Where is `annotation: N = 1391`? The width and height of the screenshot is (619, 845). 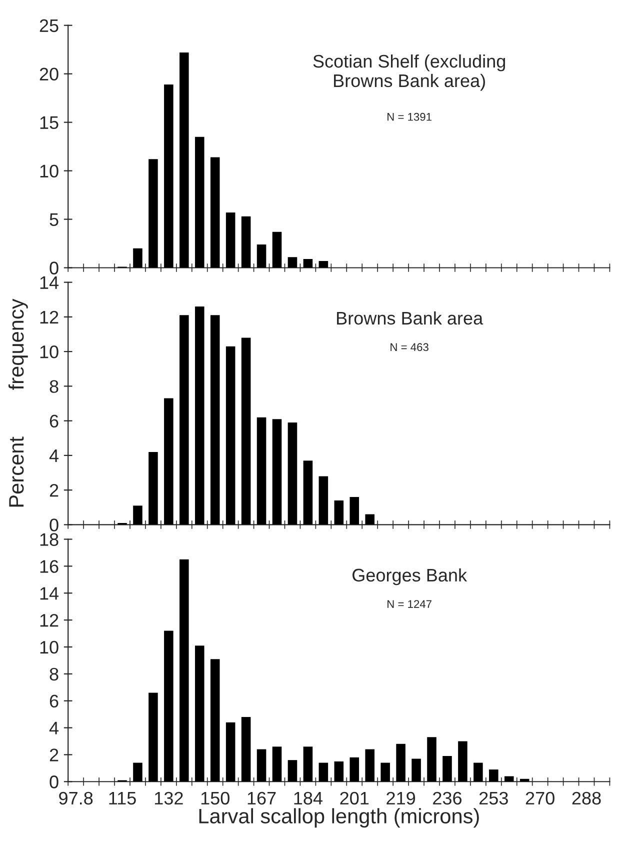 annotation: N = 1391 is located at coordinates (410, 116).